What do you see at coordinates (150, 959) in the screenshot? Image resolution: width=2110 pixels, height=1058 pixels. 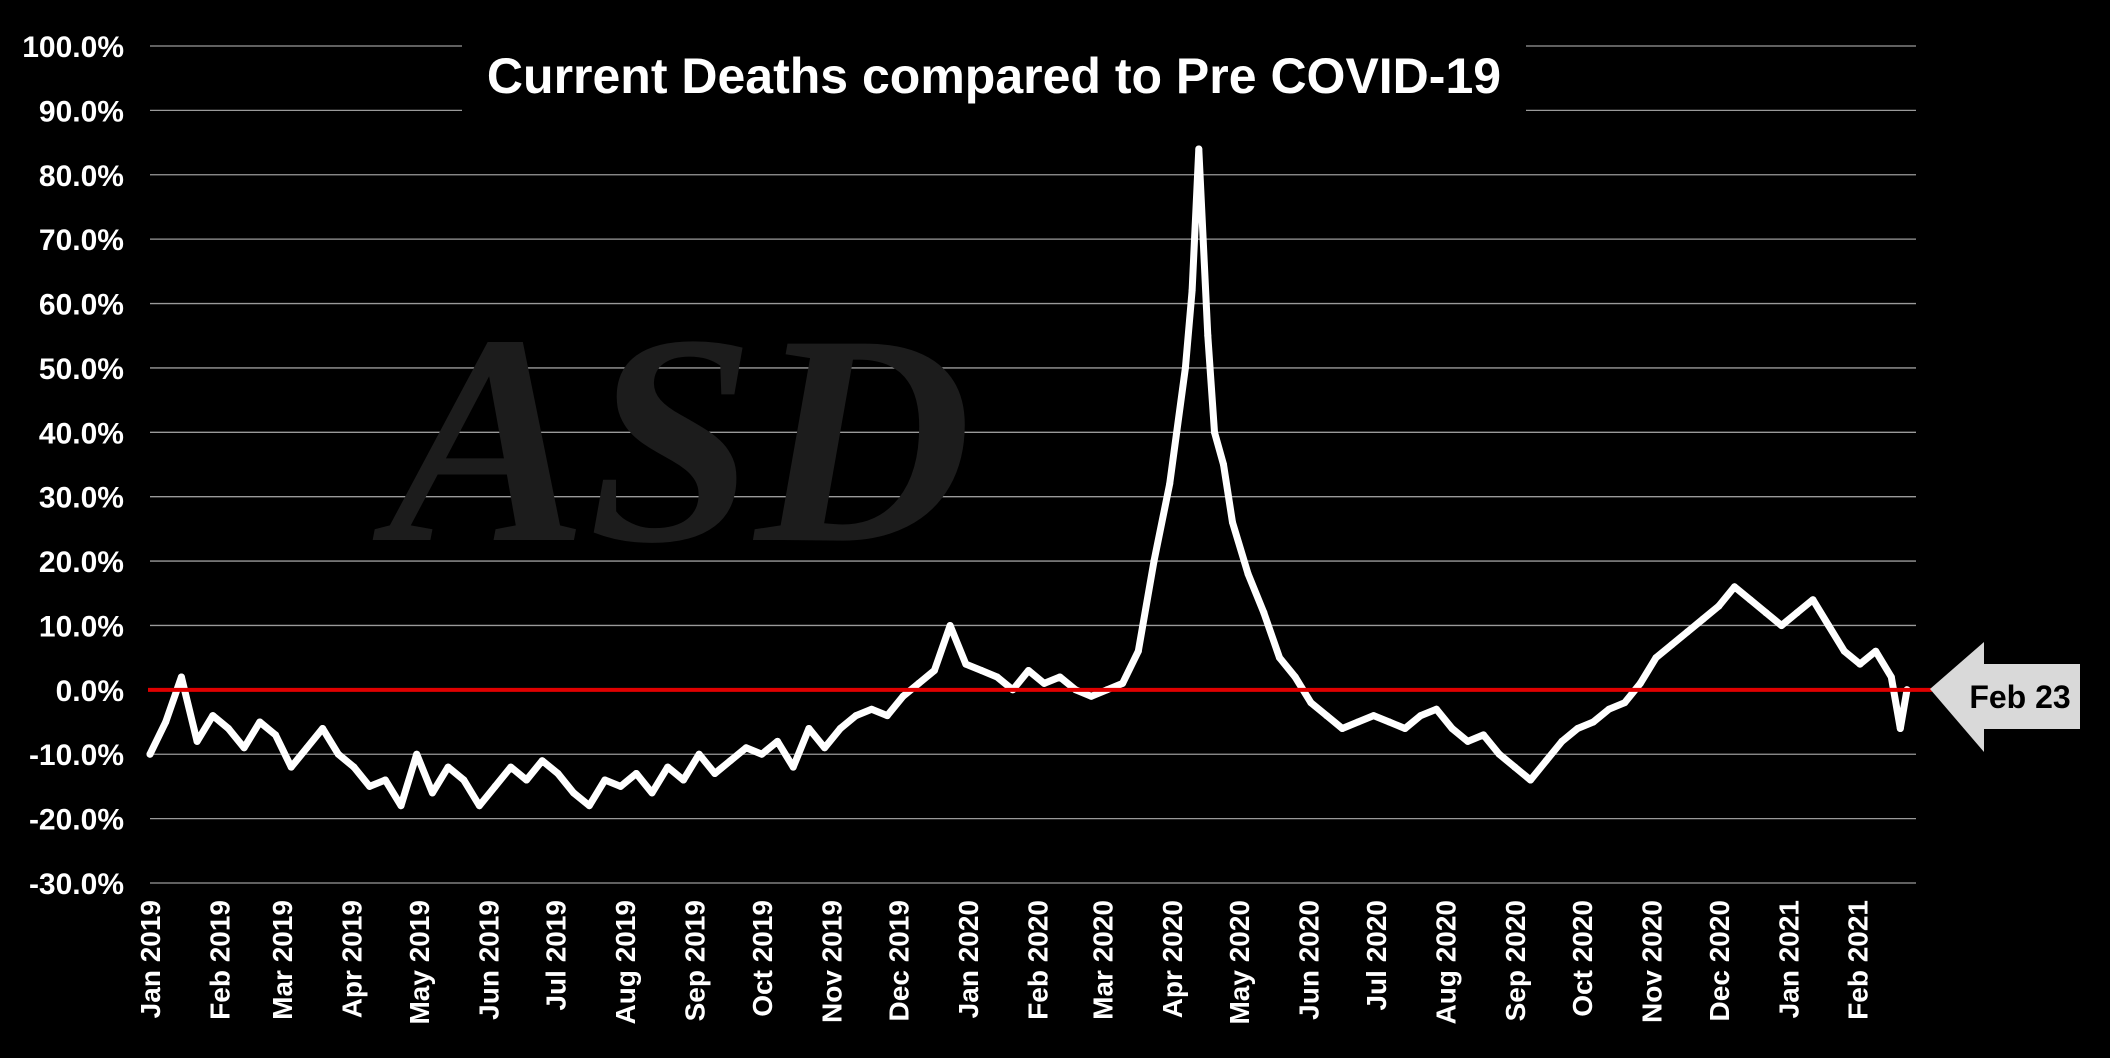 I see `x-tick-label: Jan 2019` at bounding box center [150, 959].